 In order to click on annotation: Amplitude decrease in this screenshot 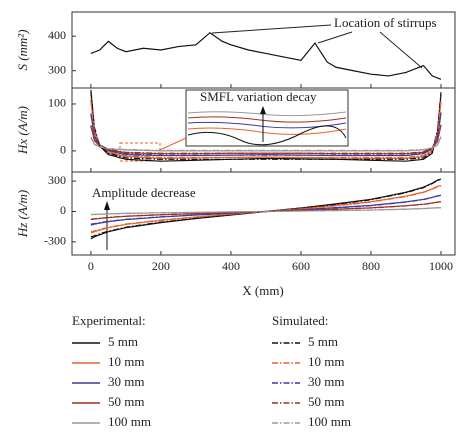, I will do `click(144, 192)`.